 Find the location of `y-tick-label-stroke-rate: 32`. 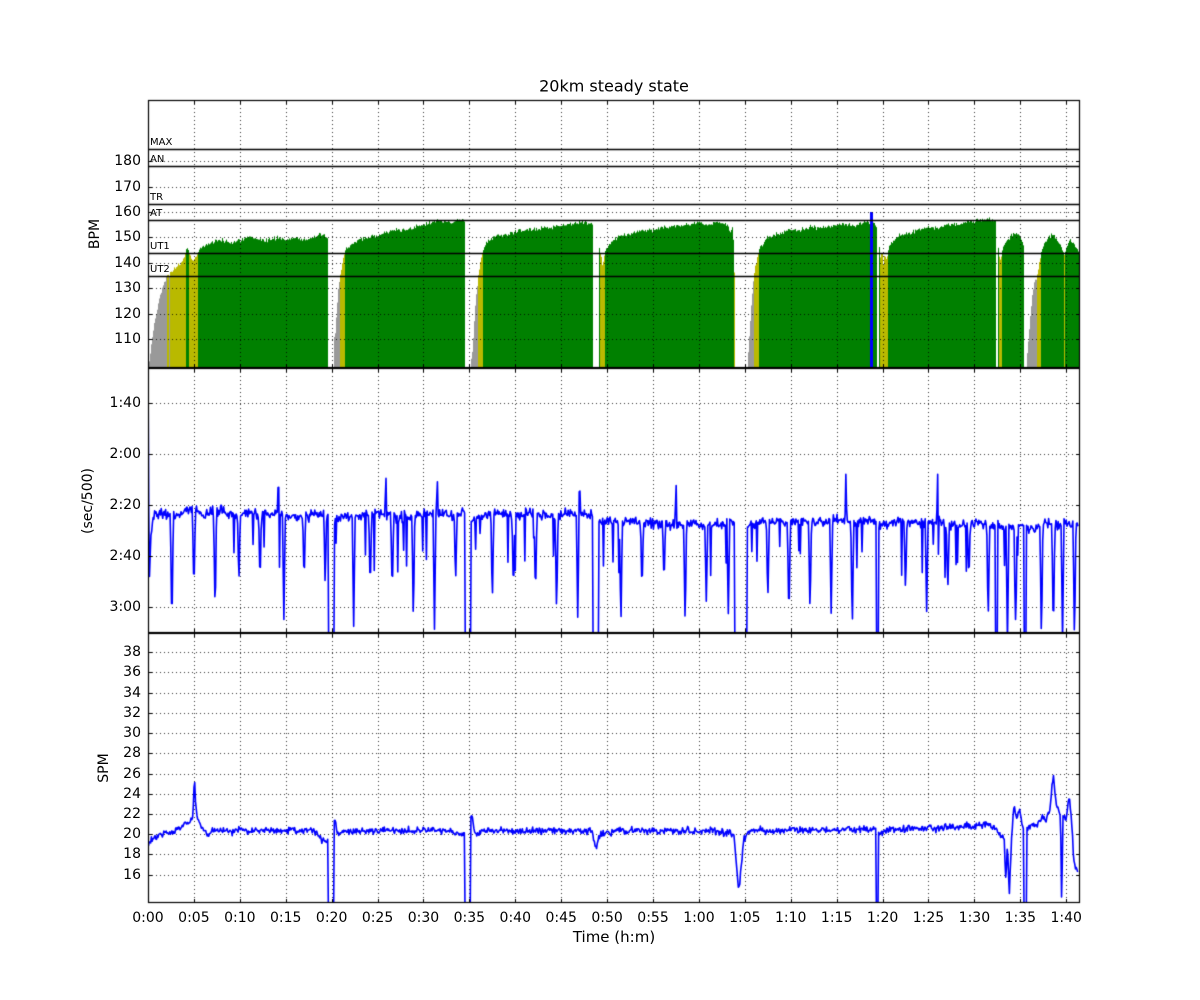

y-tick-label-stroke-rate: 32 is located at coordinates (132, 712).